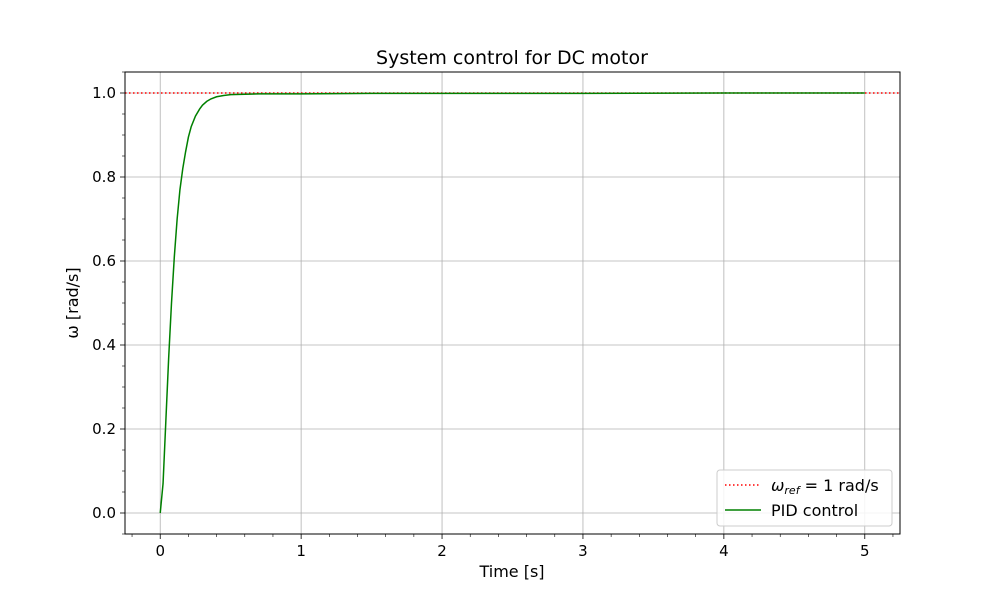  I want to click on legend-box, so click(804, 498).